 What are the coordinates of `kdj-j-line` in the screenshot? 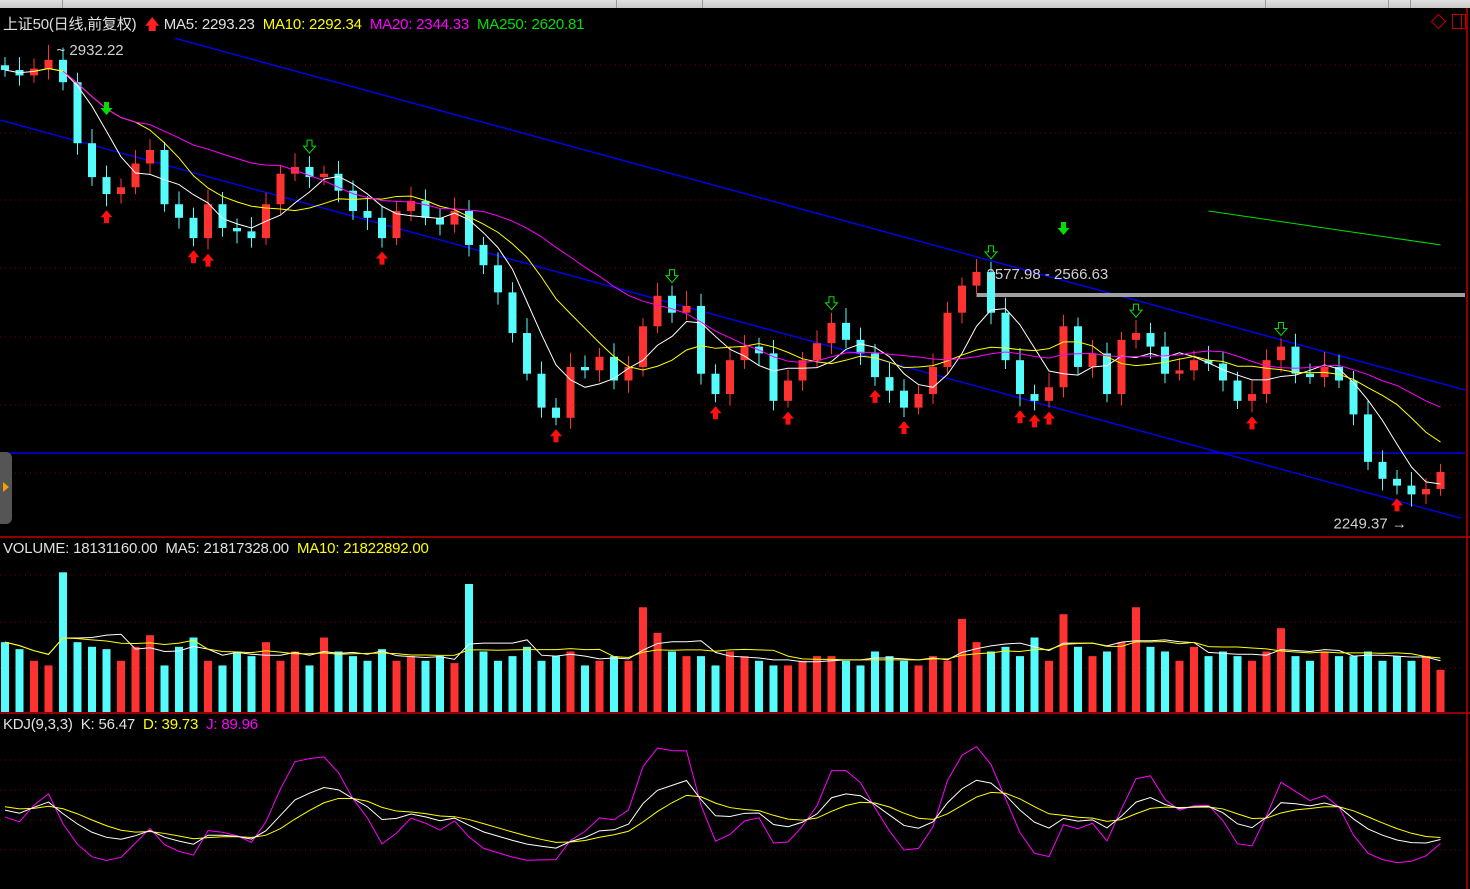 It's located at (722, 804).